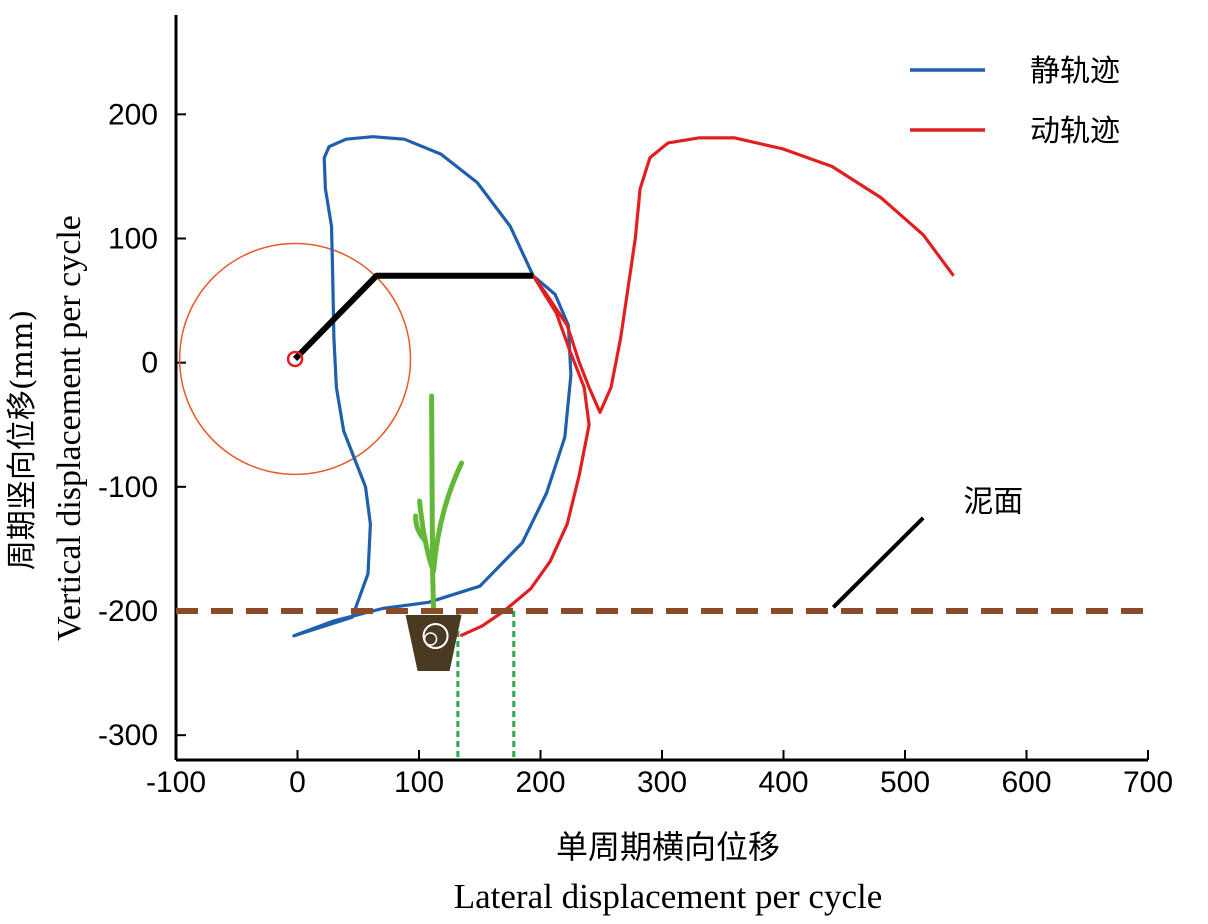 The height and width of the screenshot is (924, 1208). I want to click on y-axis-title-chinese: 周期竖向位移(mm), so click(22, 440).